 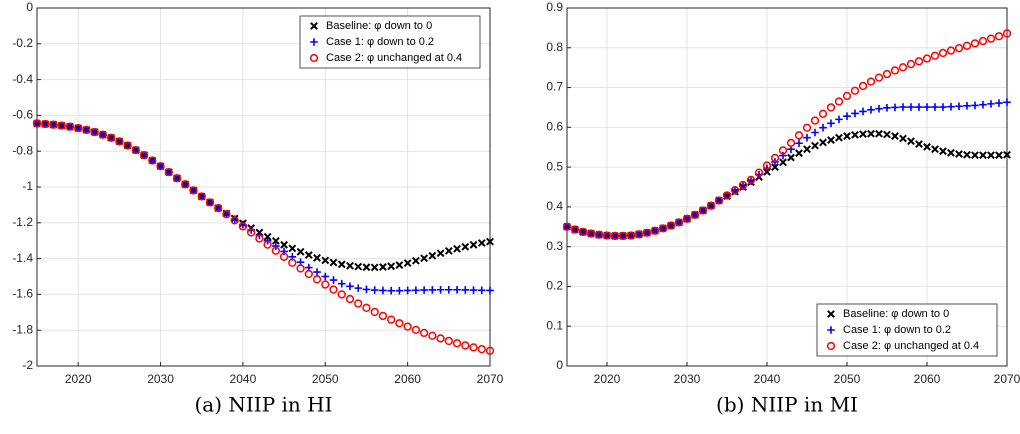 What do you see at coordinates (554, 127) in the screenshot?
I see `y-tick-label: 0.6` at bounding box center [554, 127].